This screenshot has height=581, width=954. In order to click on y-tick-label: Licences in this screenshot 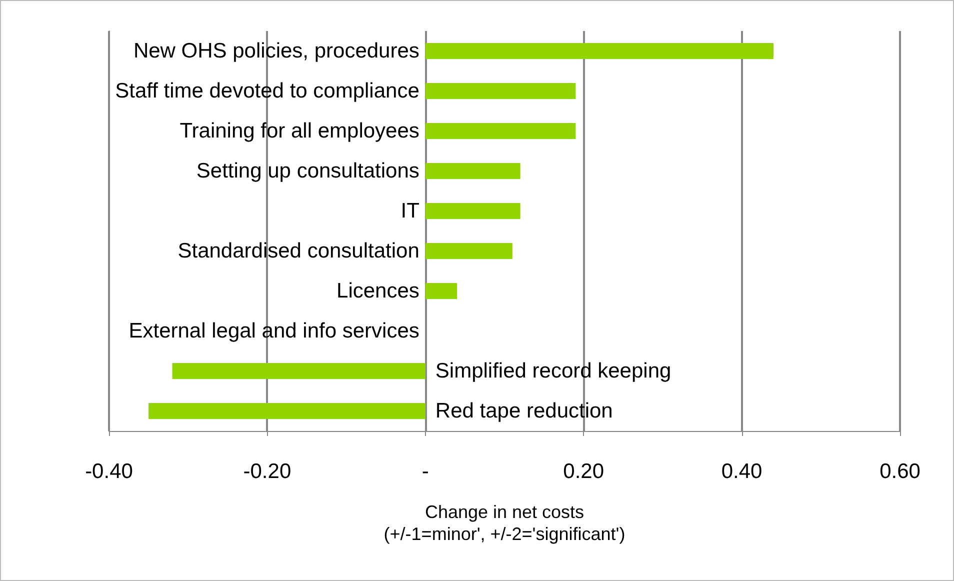, I will do `click(378, 291)`.